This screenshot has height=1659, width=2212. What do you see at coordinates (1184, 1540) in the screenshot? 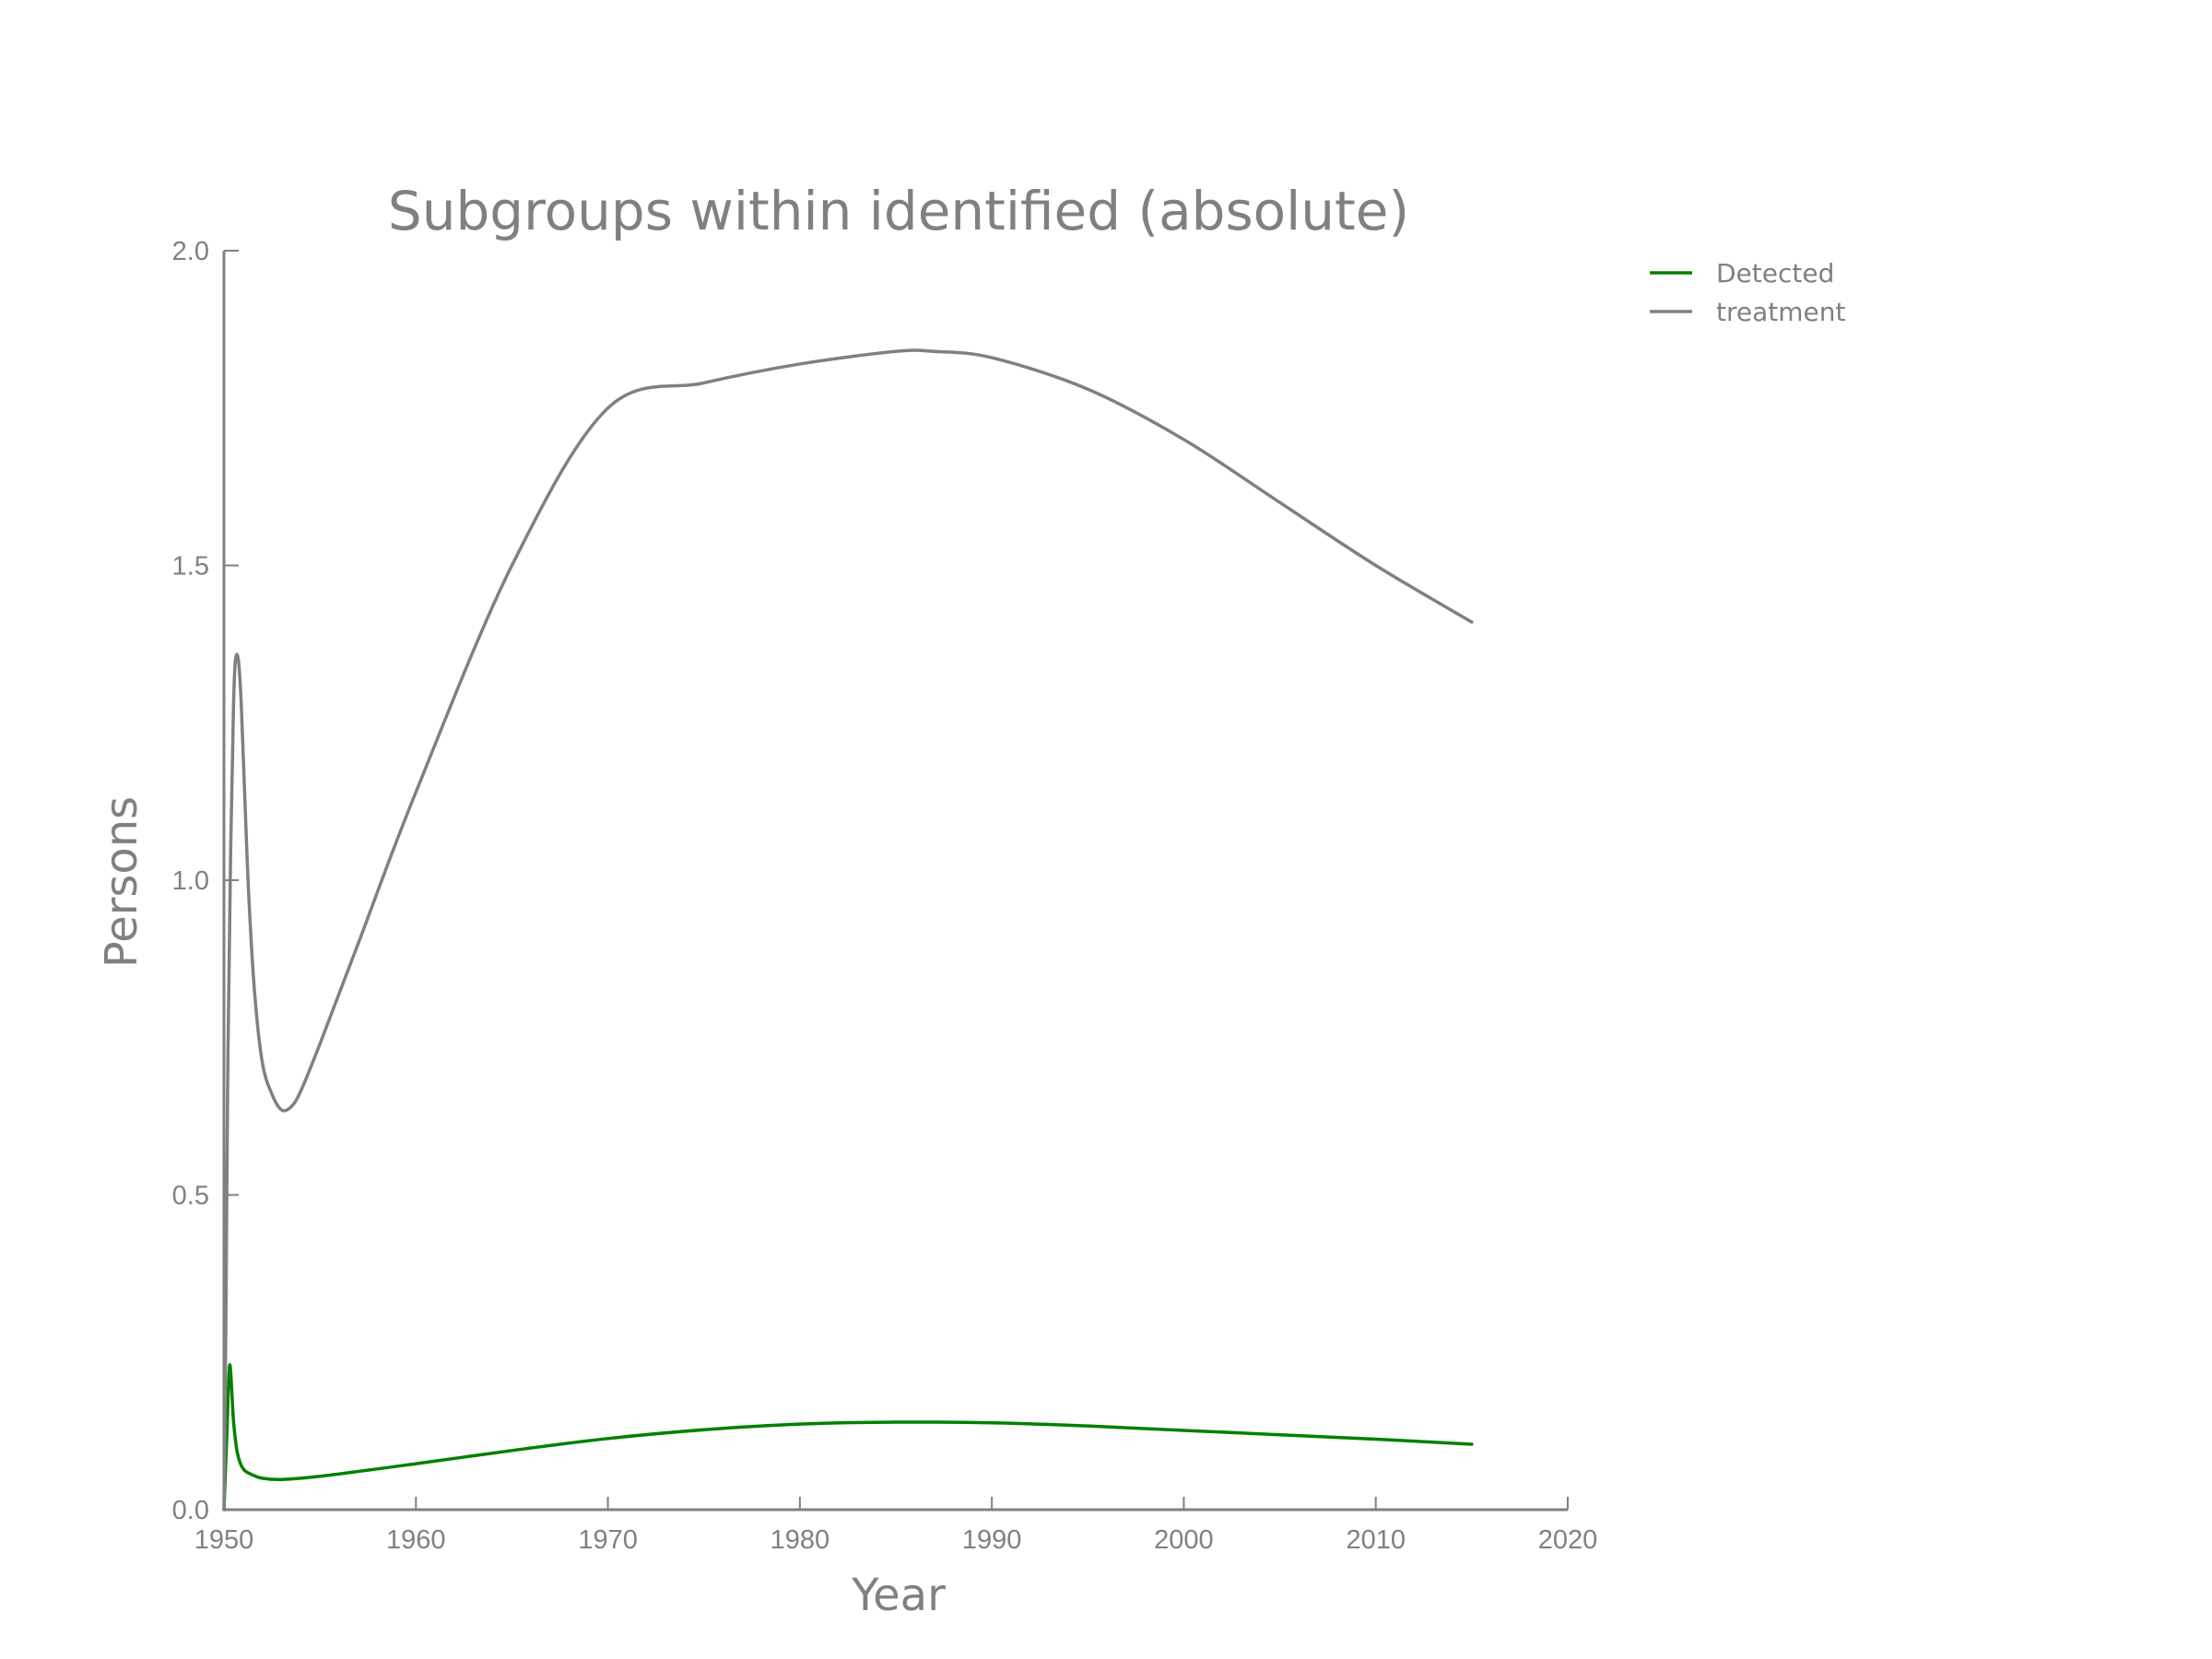
I see `x-tick-label: 2000` at bounding box center [1184, 1540].